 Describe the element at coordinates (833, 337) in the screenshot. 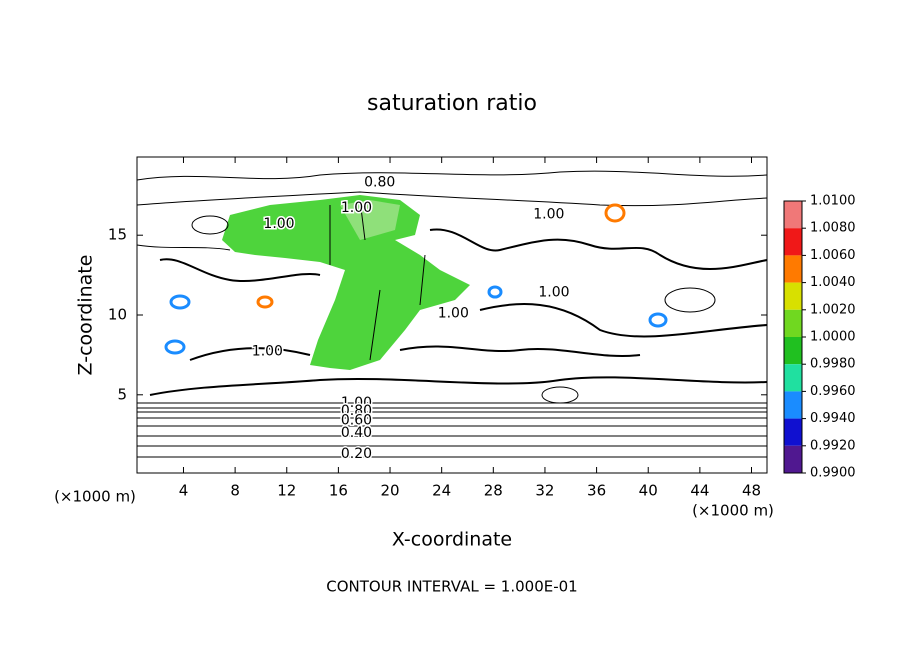

I see `colorbar-label: 1.0000` at that location.